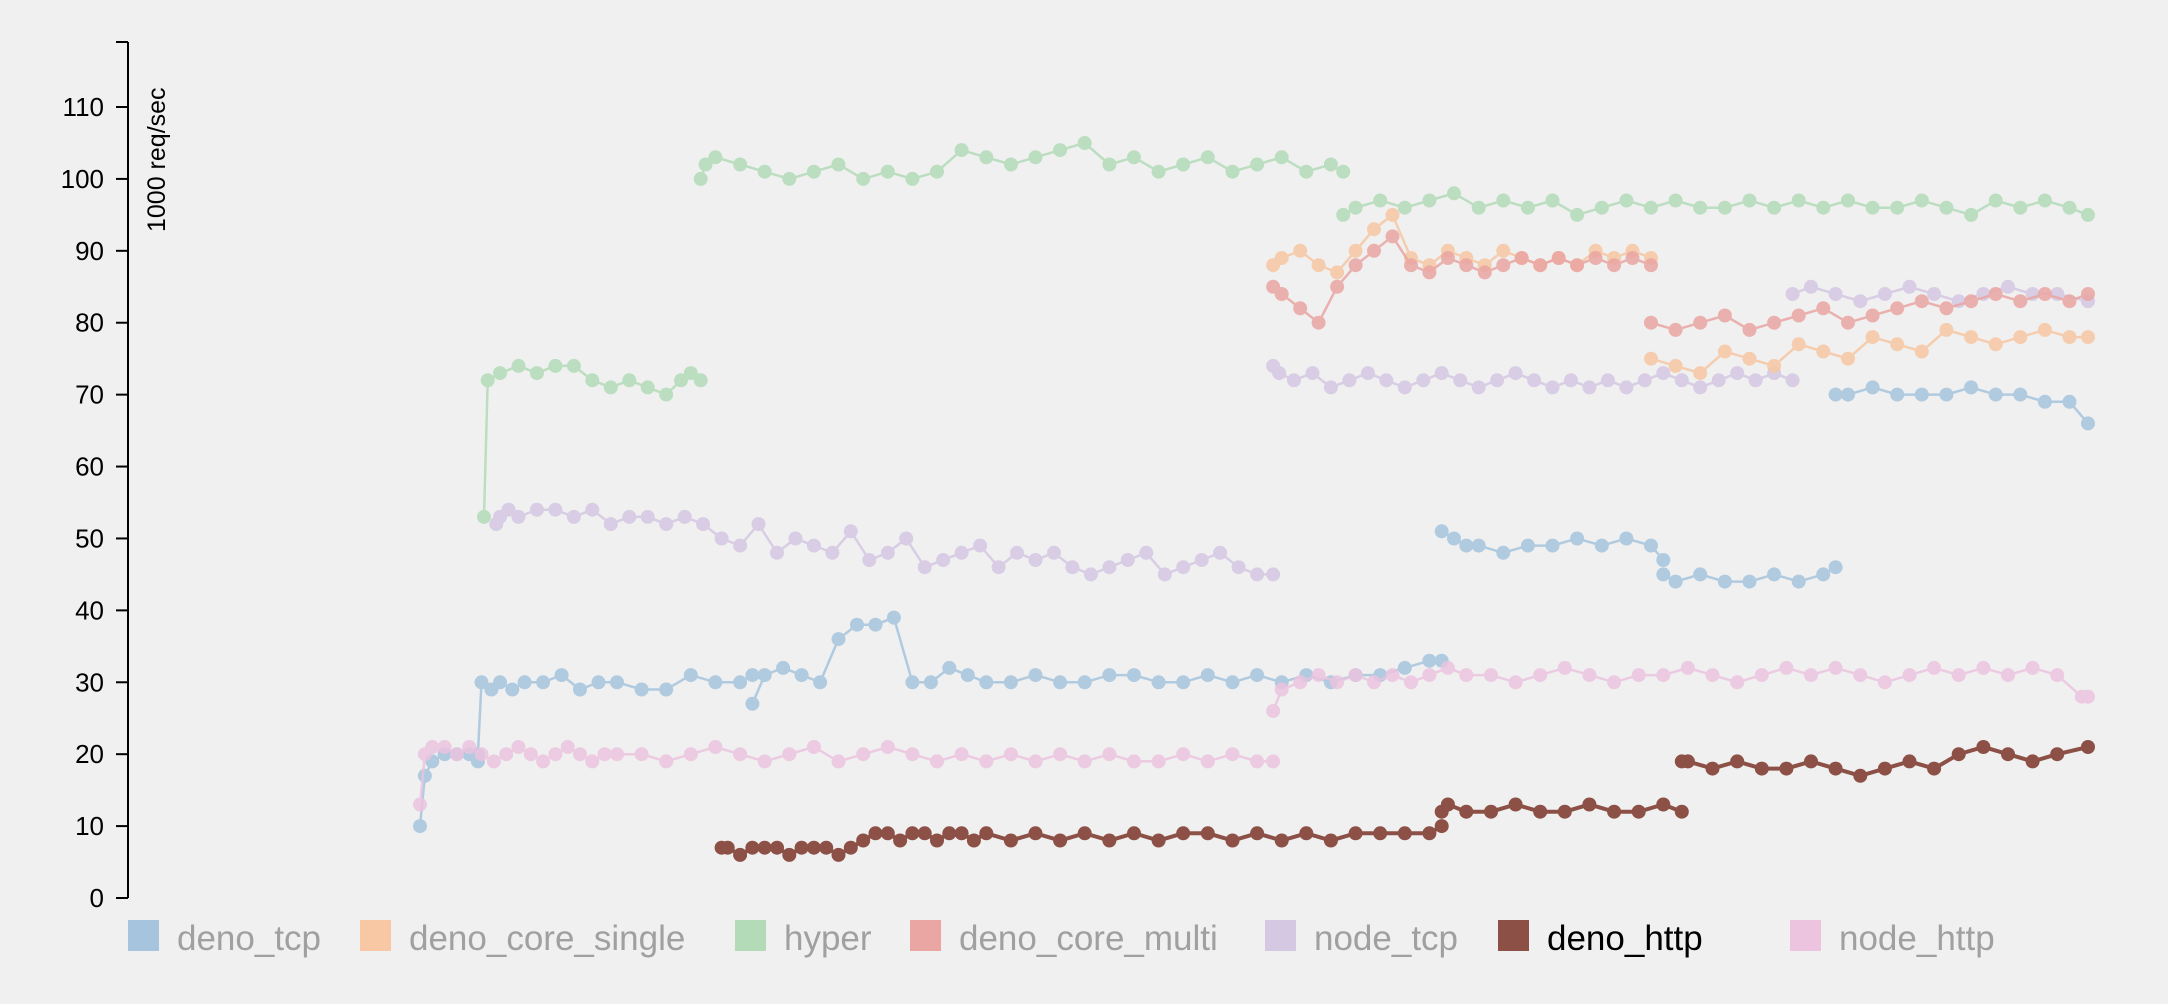 The height and width of the screenshot is (1004, 2168). I want to click on legend-item-deno-core-single: deno_core_single, so click(522, 938).